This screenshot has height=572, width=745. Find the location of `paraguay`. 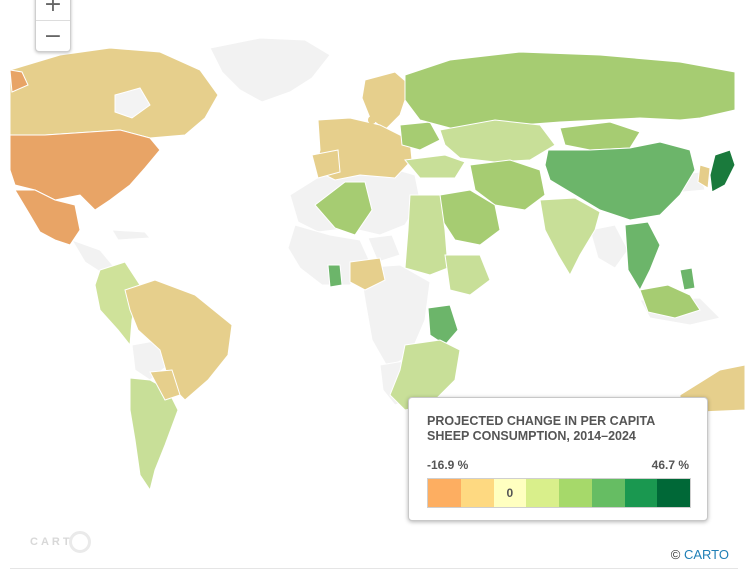

paraguay is located at coordinates (165, 385).